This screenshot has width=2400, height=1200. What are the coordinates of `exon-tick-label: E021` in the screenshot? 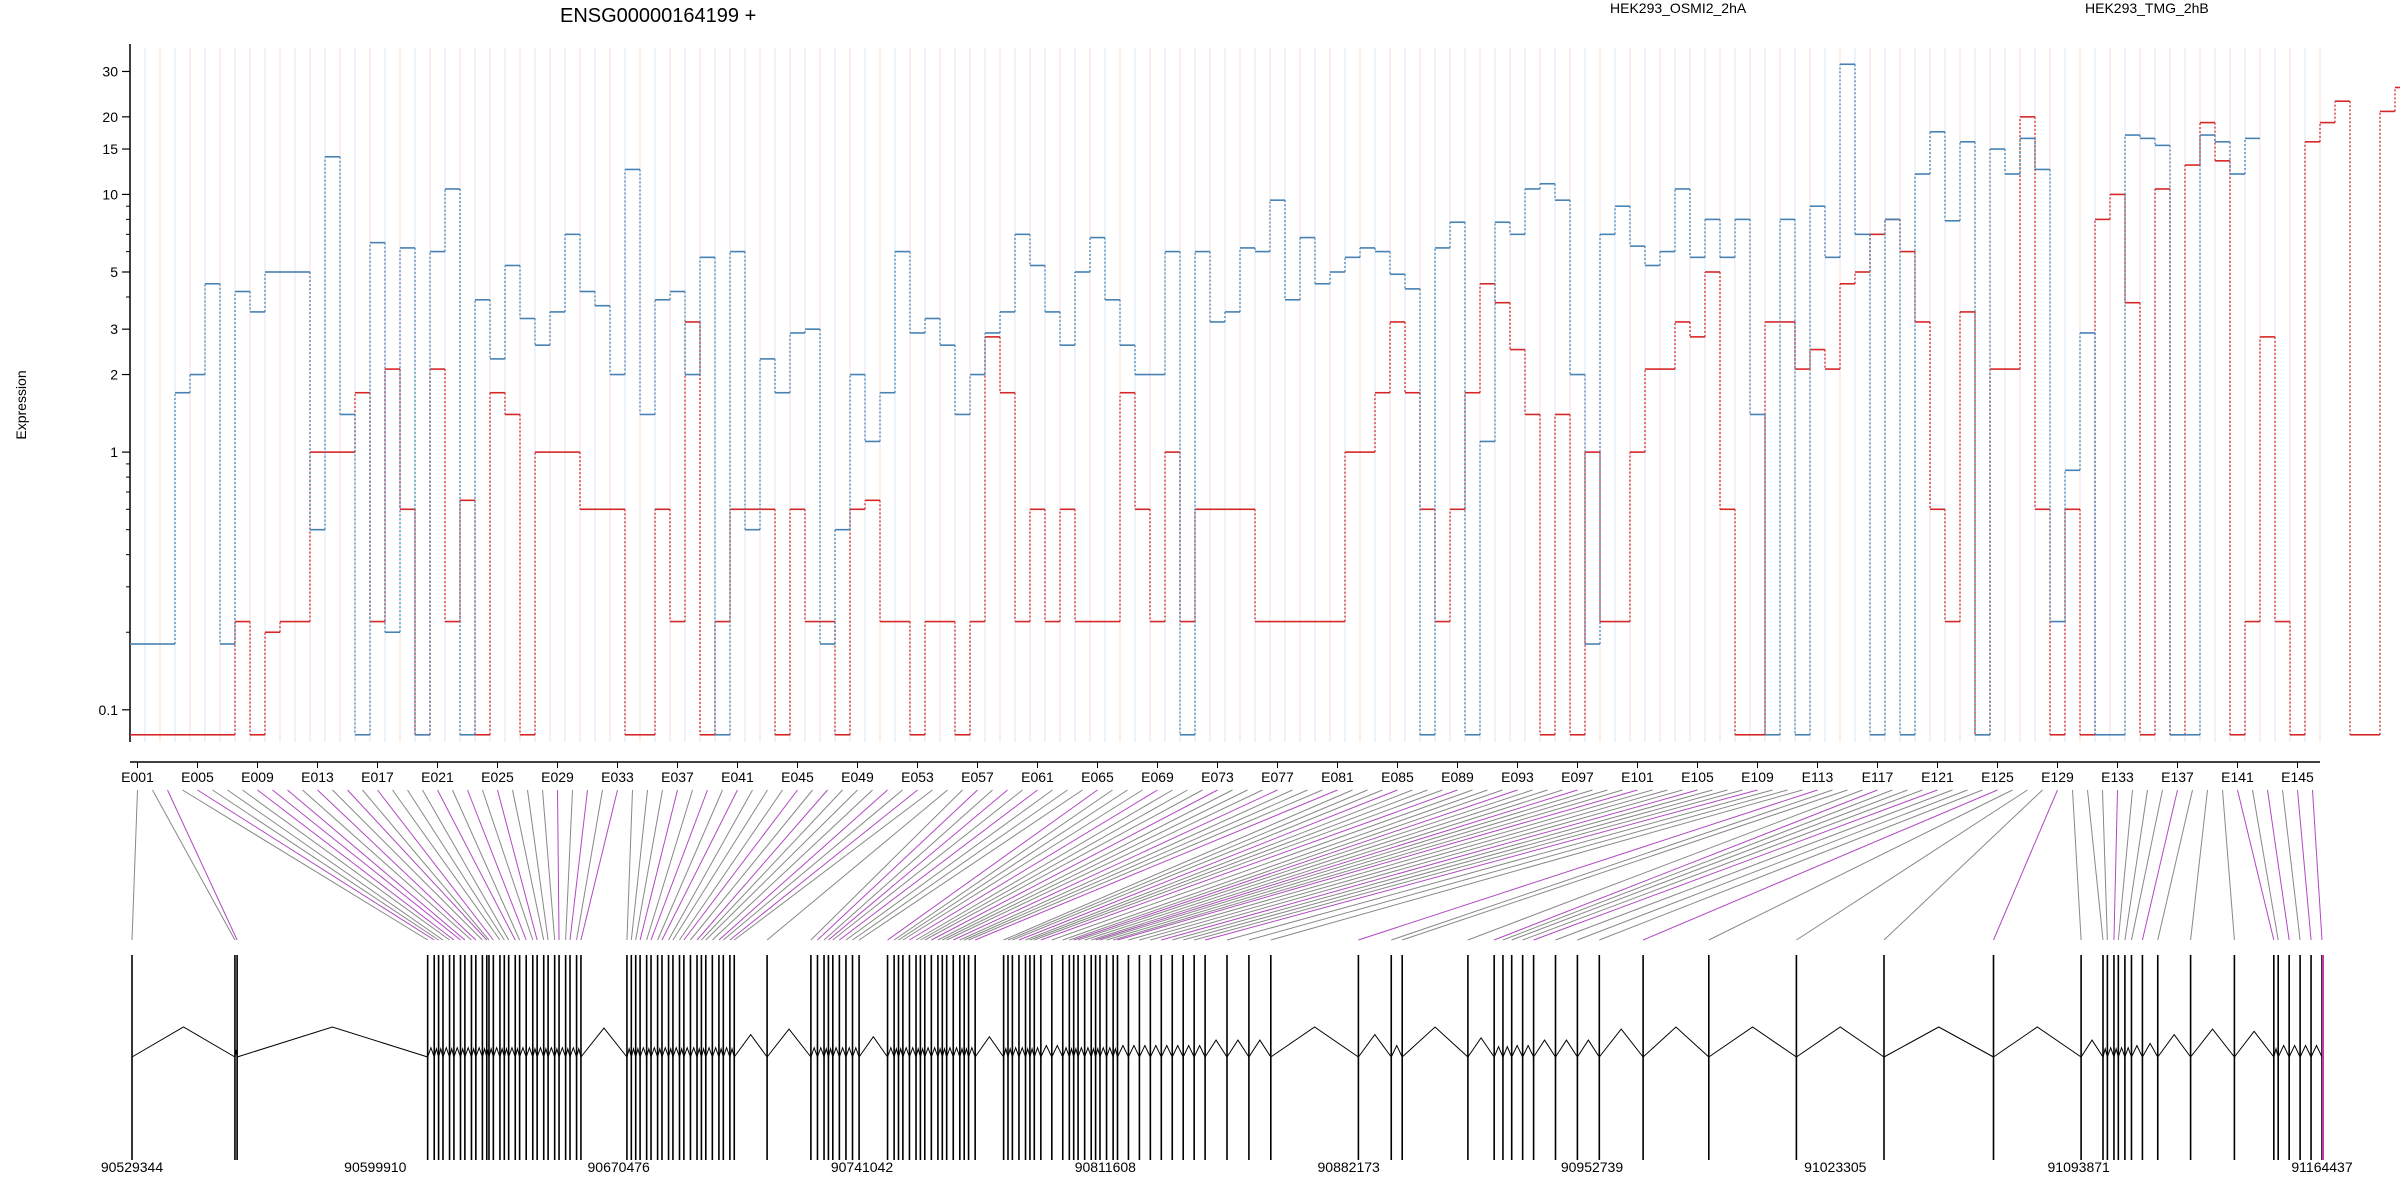 It's located at (437, 777).